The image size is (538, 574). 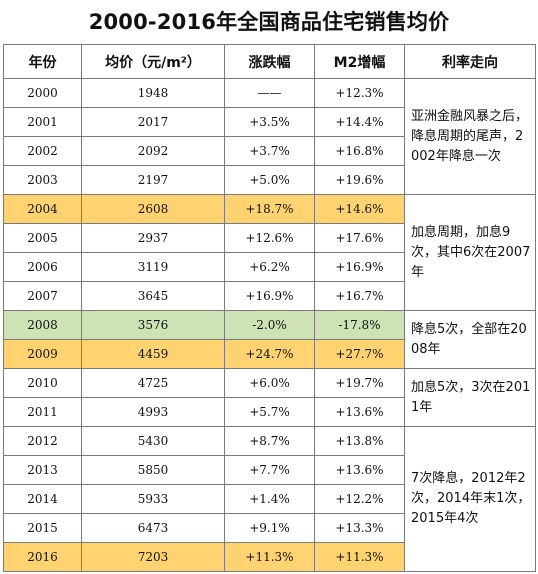 What do you see at coordinates (359, 383) in the screenshot?
I see `m2-cell: +19.7%` at bounding box center [359, 383].